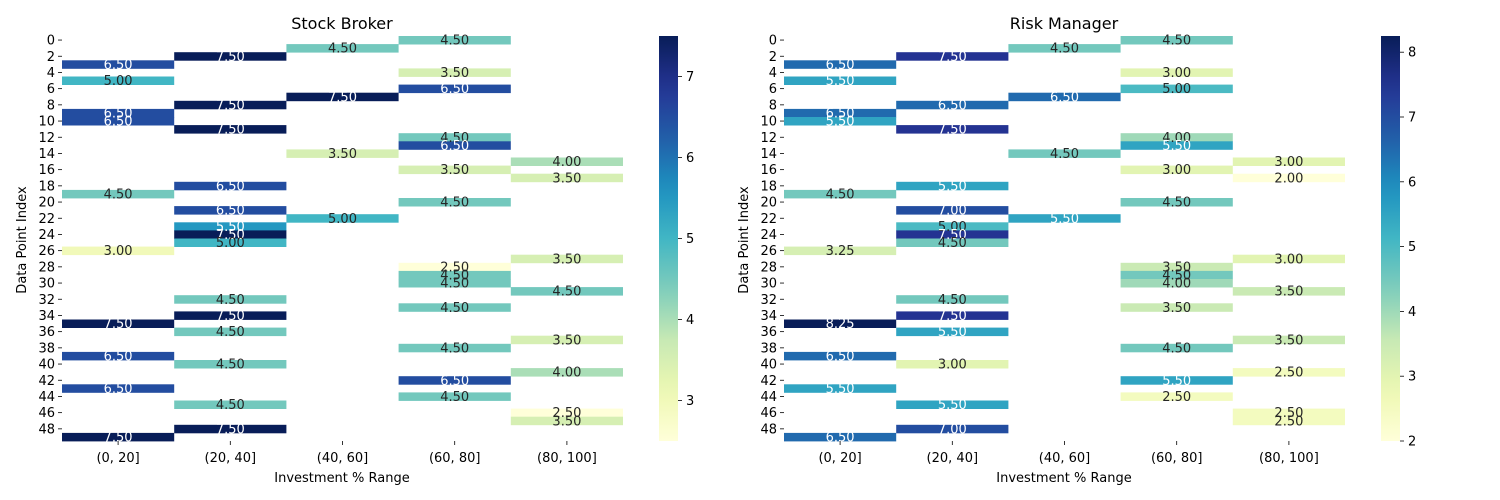 This screenshot has width=1500, height=500. I want to click on colorbar-tick-label: 6, so click(690, 158).